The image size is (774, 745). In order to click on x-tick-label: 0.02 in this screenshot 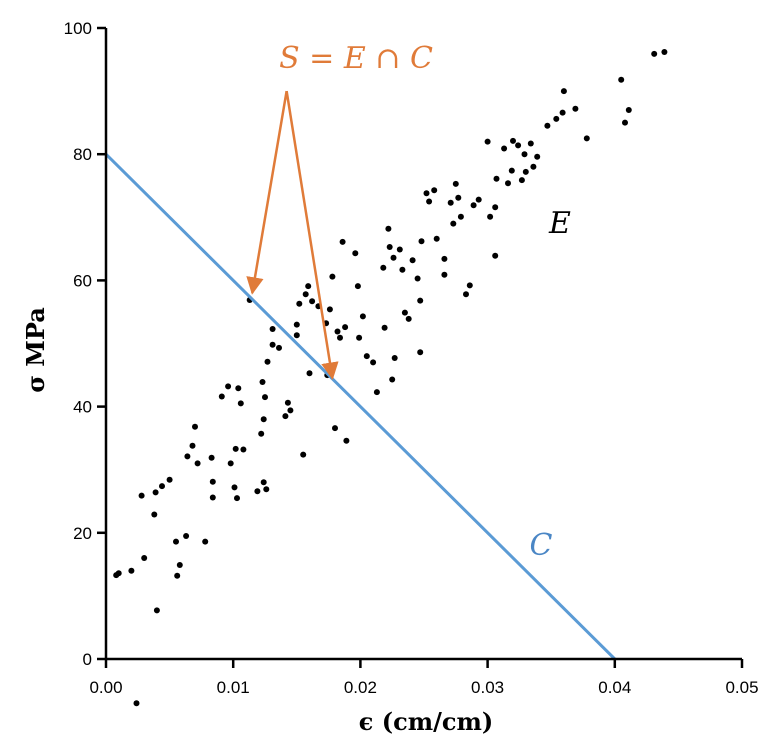, I will do `click(360, 687)`.